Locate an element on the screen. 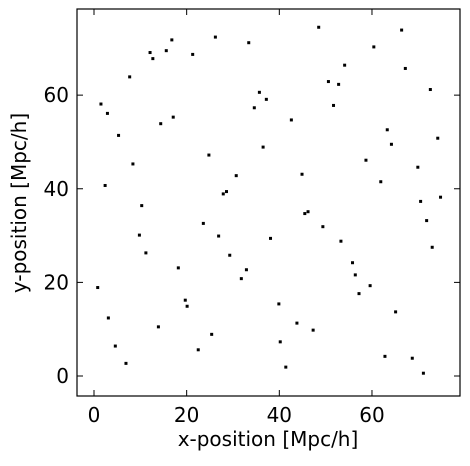 This screenshot has height=466, width=470. x-tick-label: 0 is located at coordinates (94, 415).